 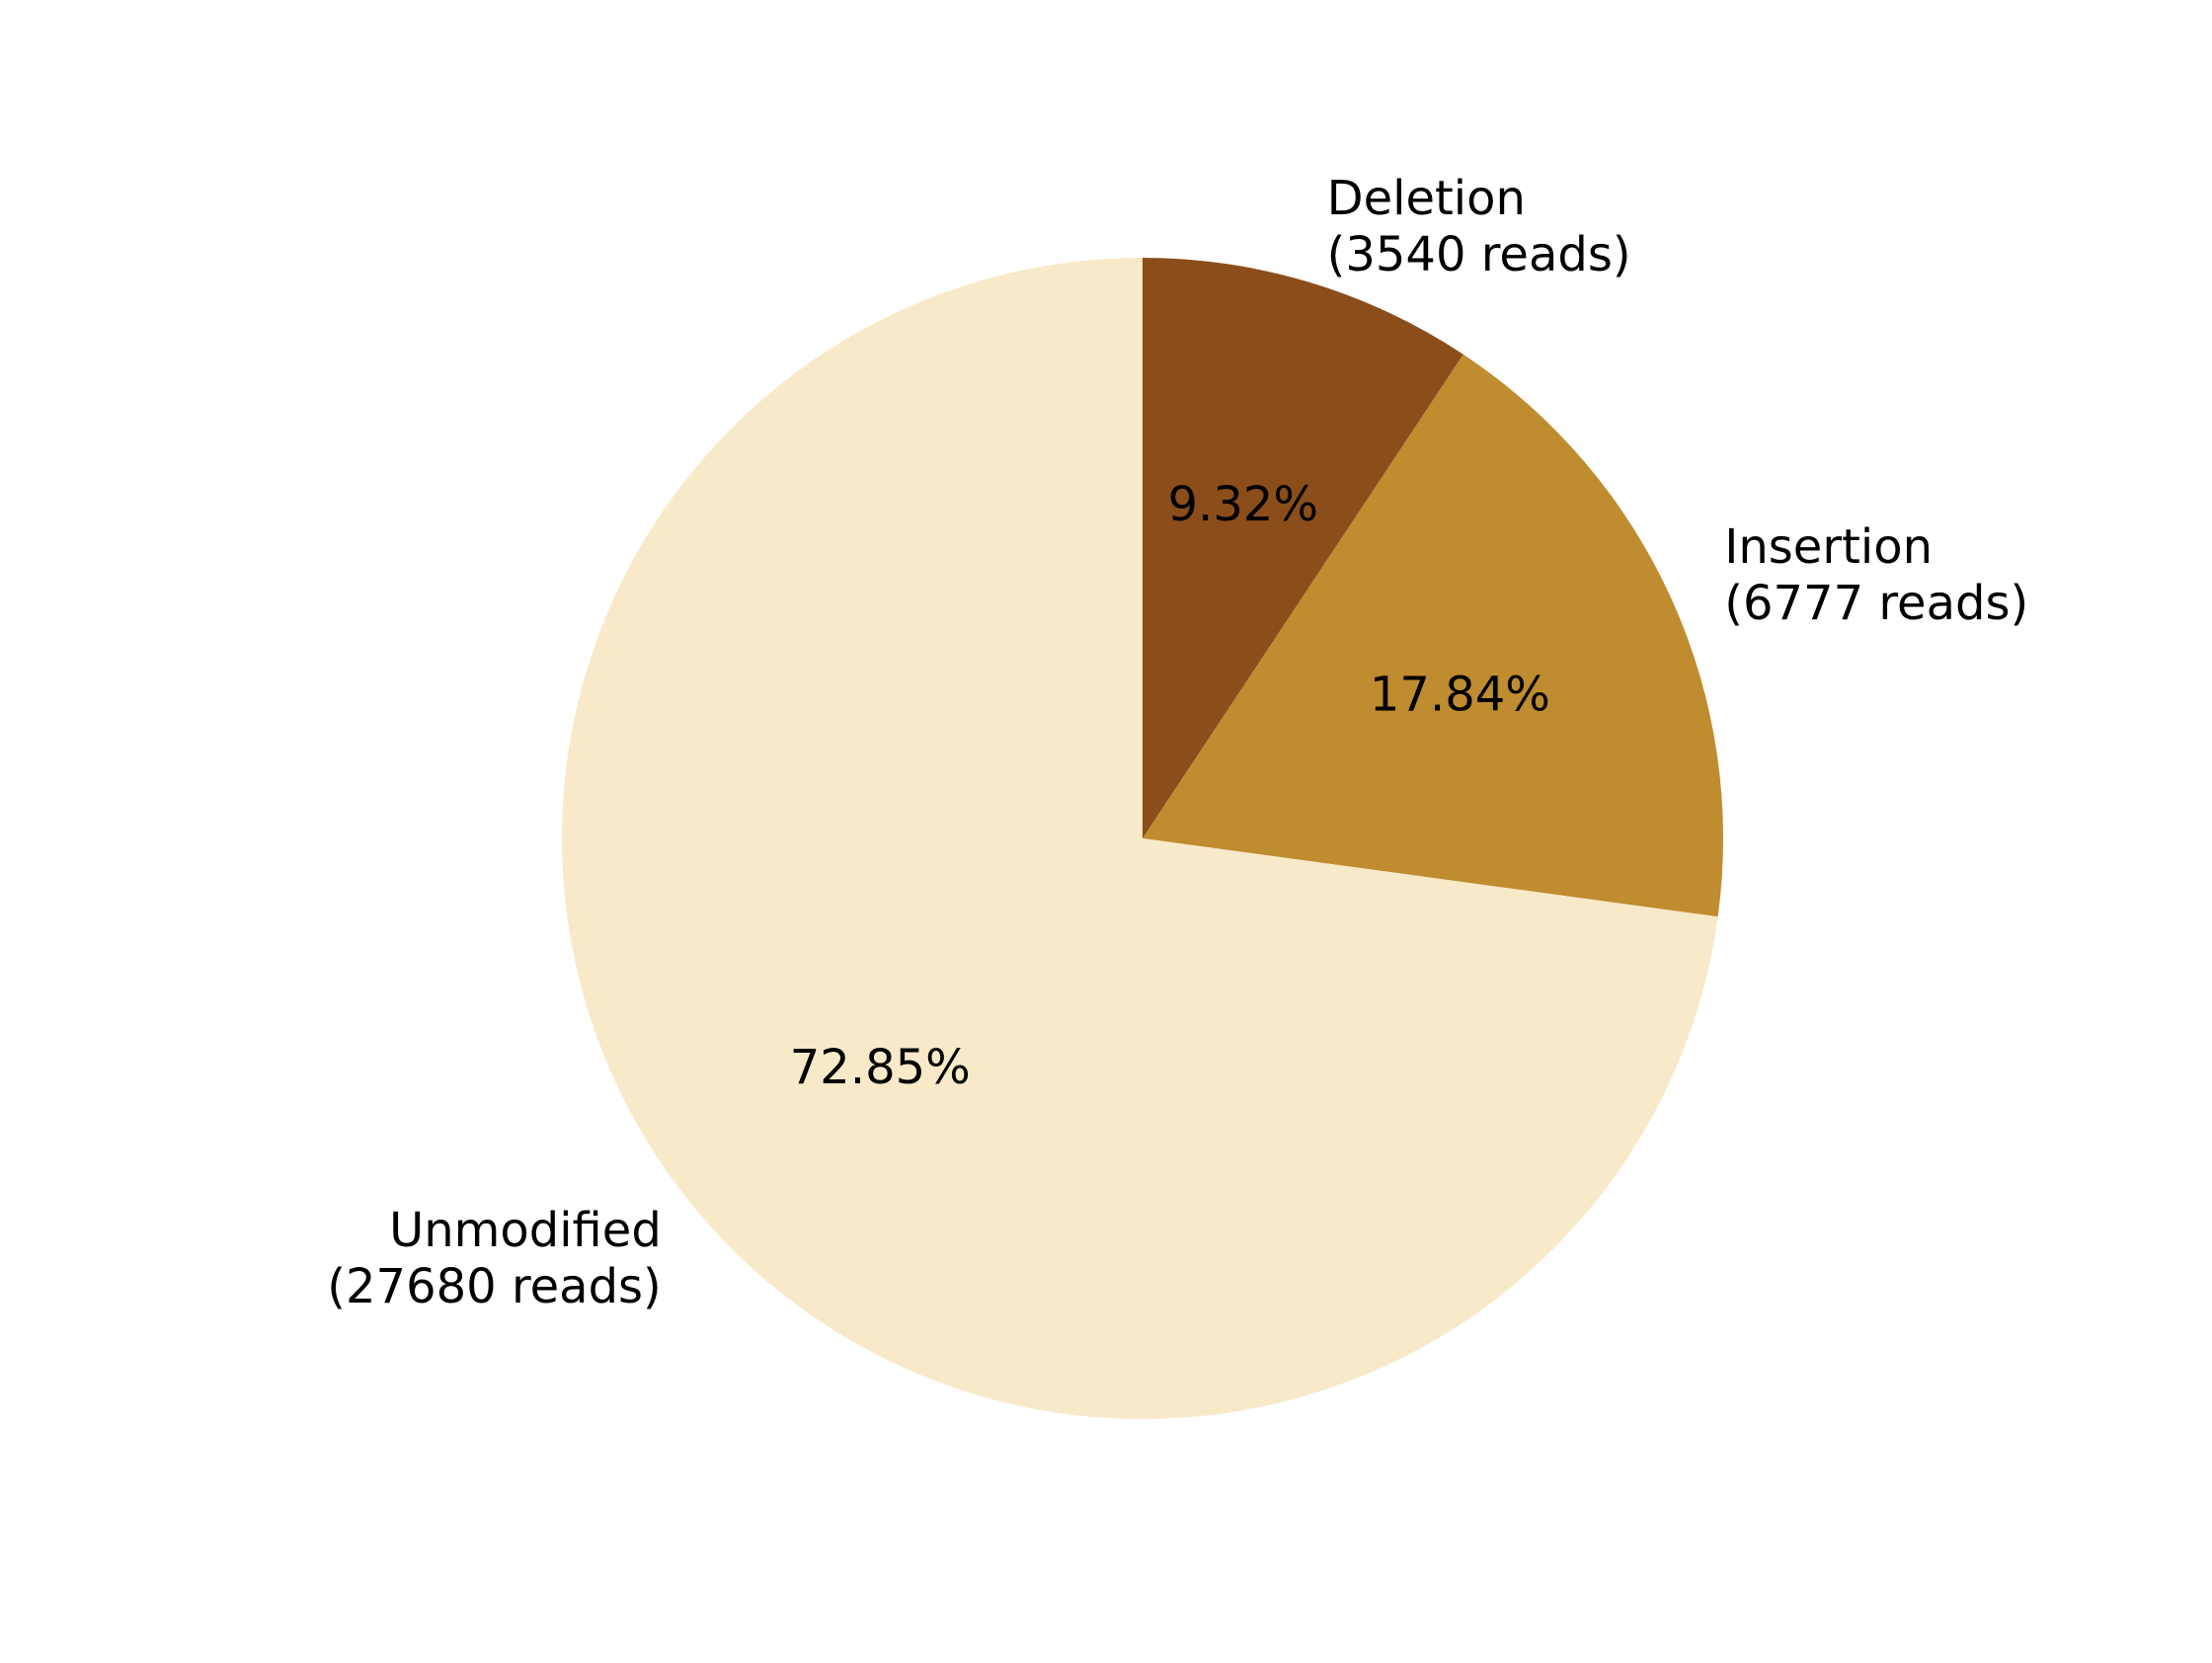 I want to click on slice-name-insertion: Insertion, so click(x=1829, y=547).